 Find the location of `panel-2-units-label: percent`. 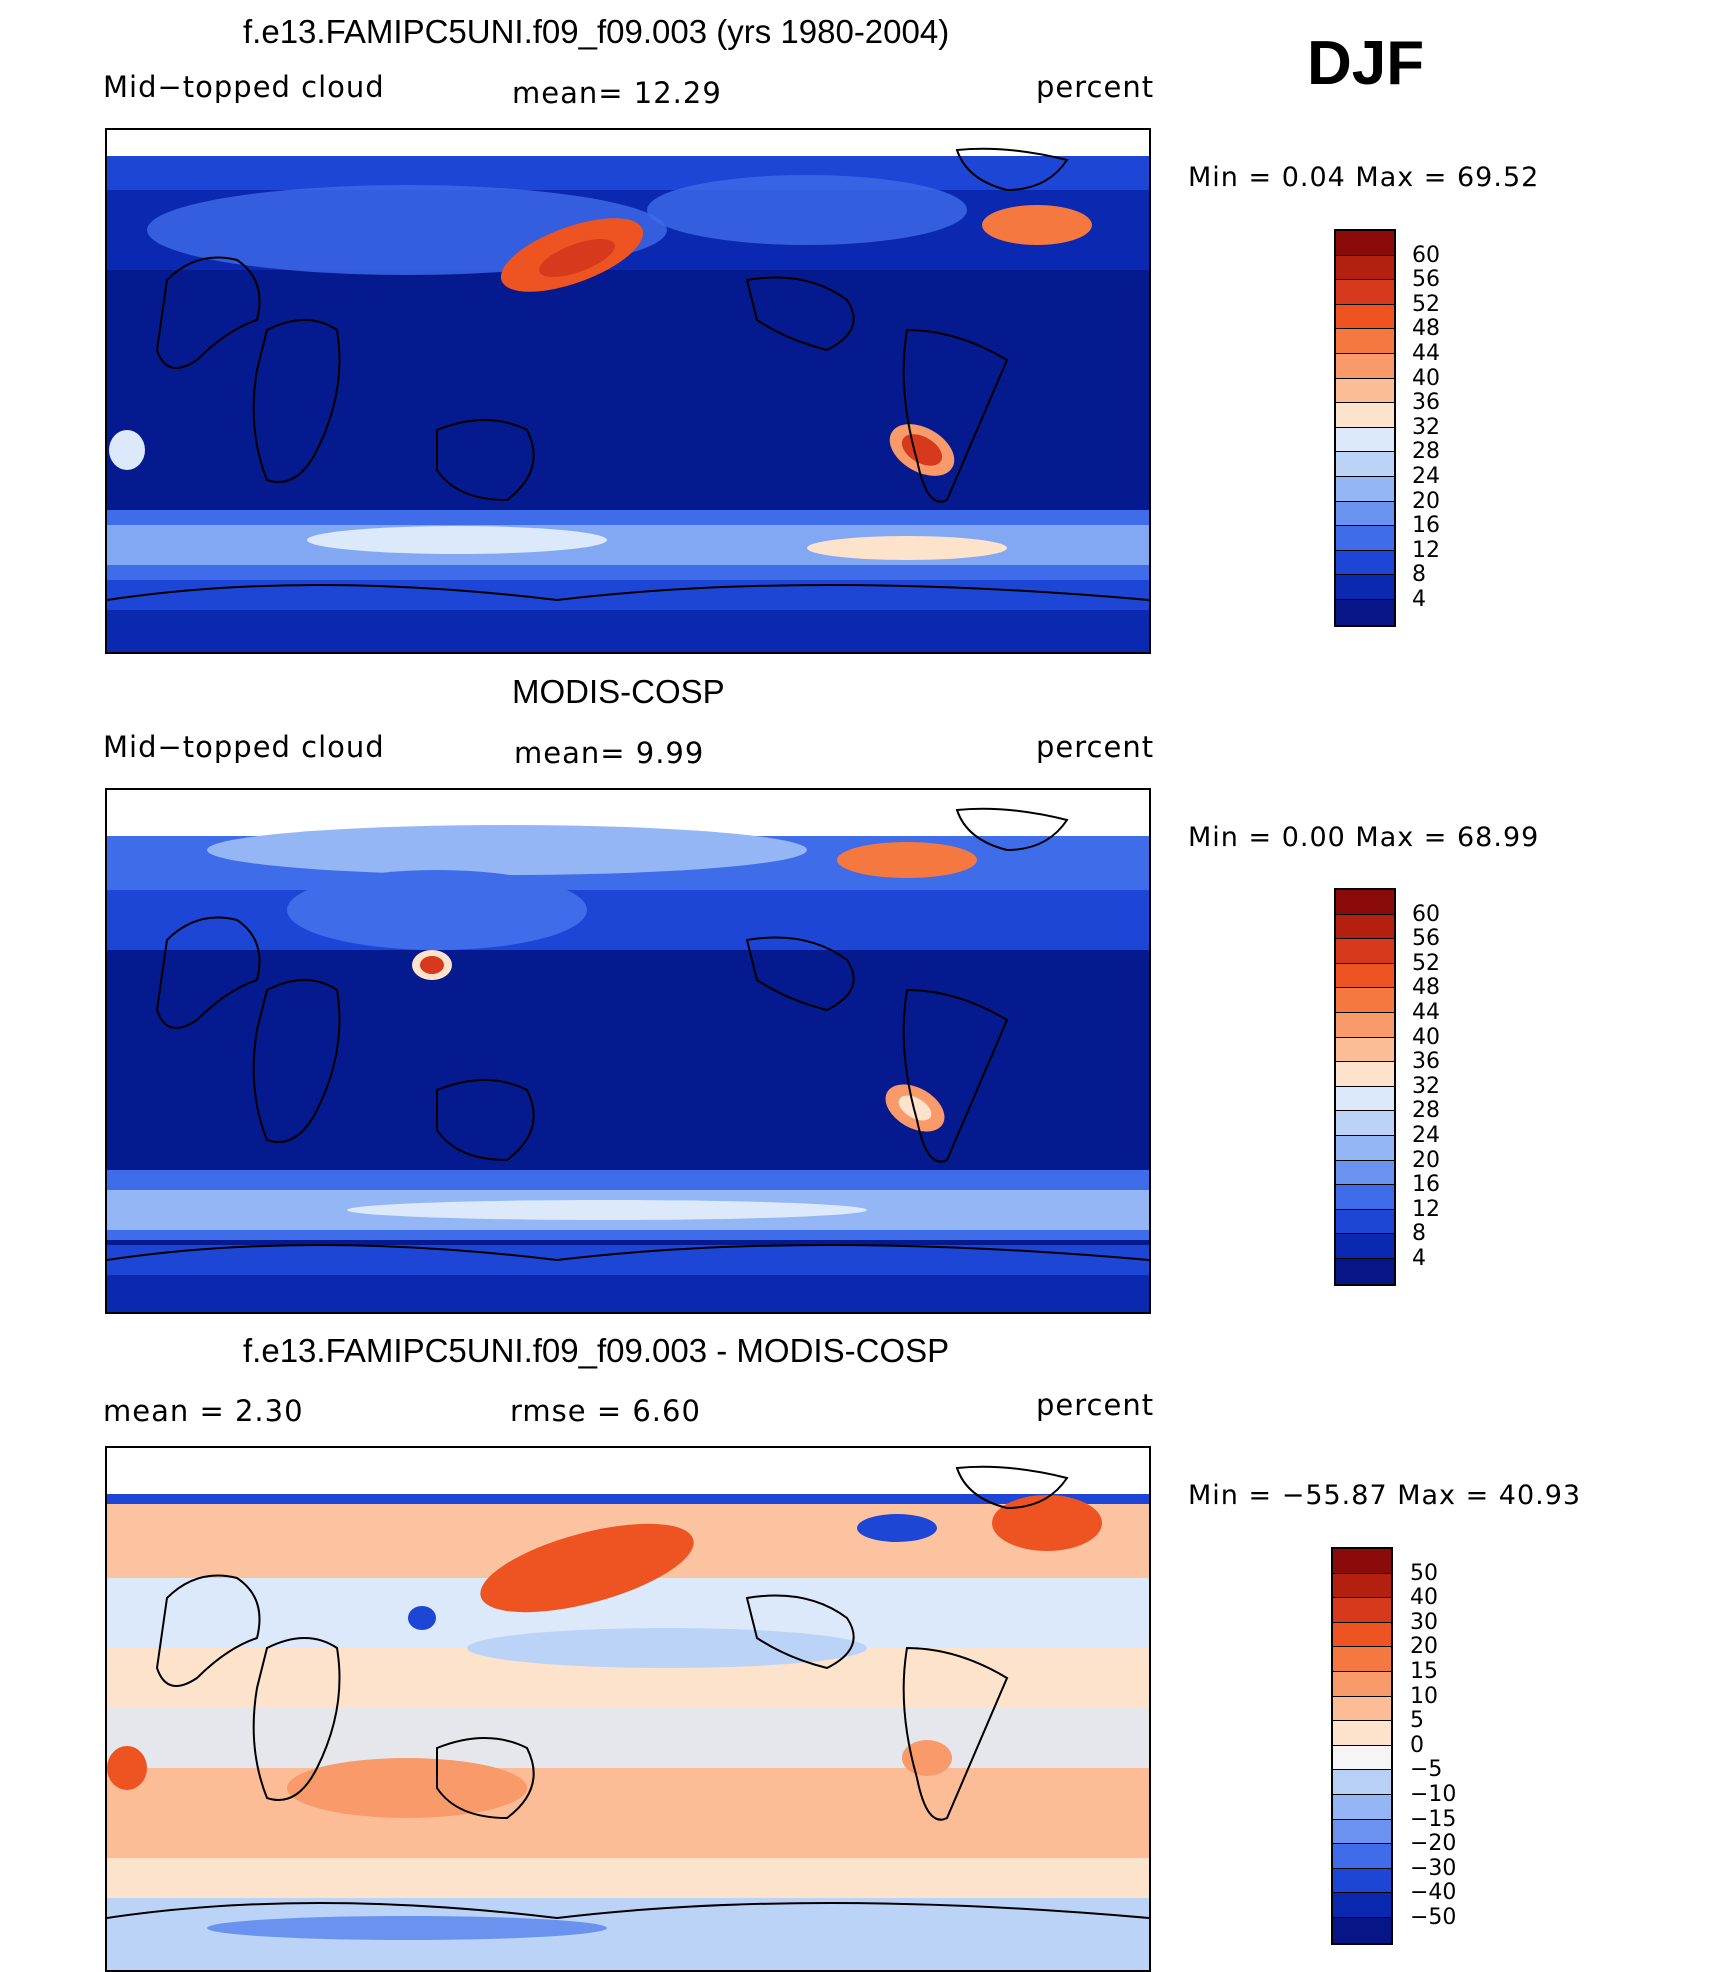

panel-2-units-label: percent is located at coordinates (1095, 747).